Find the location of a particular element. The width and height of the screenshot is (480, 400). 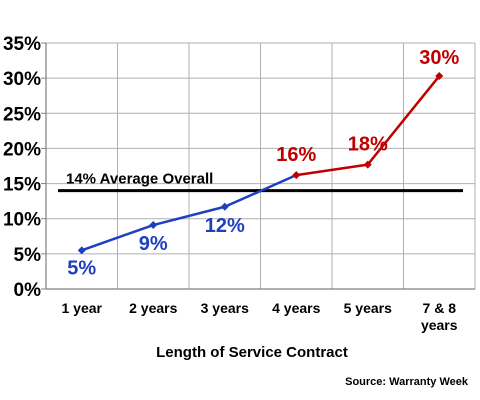

data-label: 16% is located at coordinates (296, 155).